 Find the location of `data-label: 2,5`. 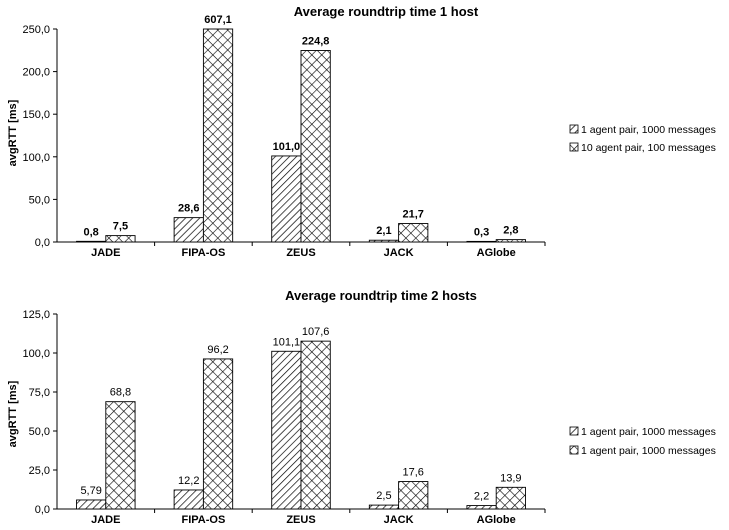

data-label: 2,5 is located at coordinates (383, 496).